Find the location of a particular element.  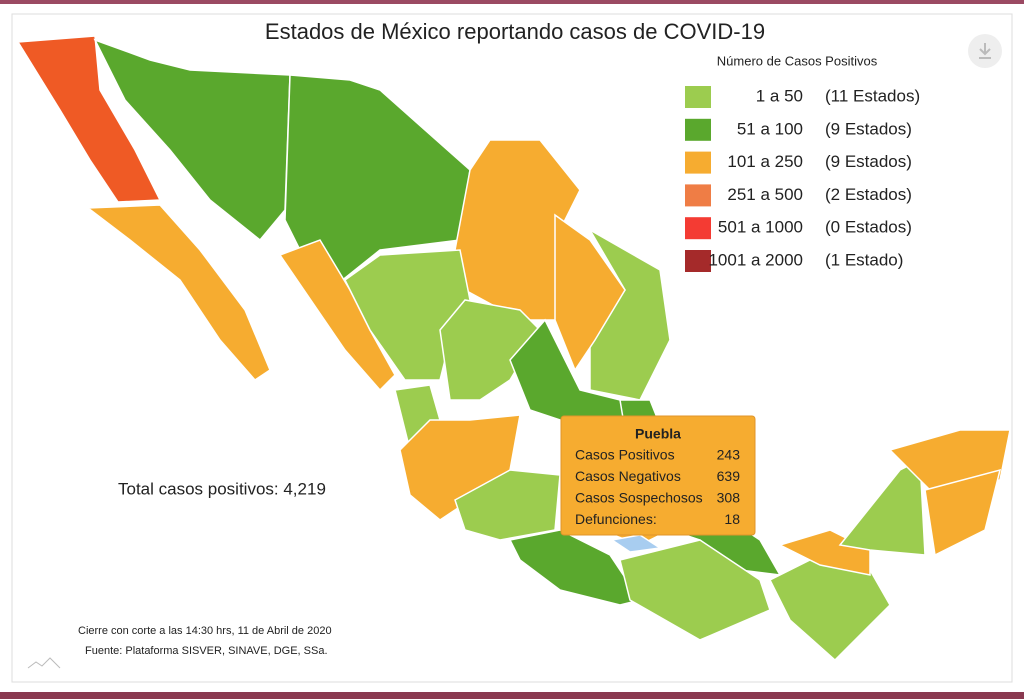

tooltip-label: Casos Sospechosos is located at coordinates (639, 498).